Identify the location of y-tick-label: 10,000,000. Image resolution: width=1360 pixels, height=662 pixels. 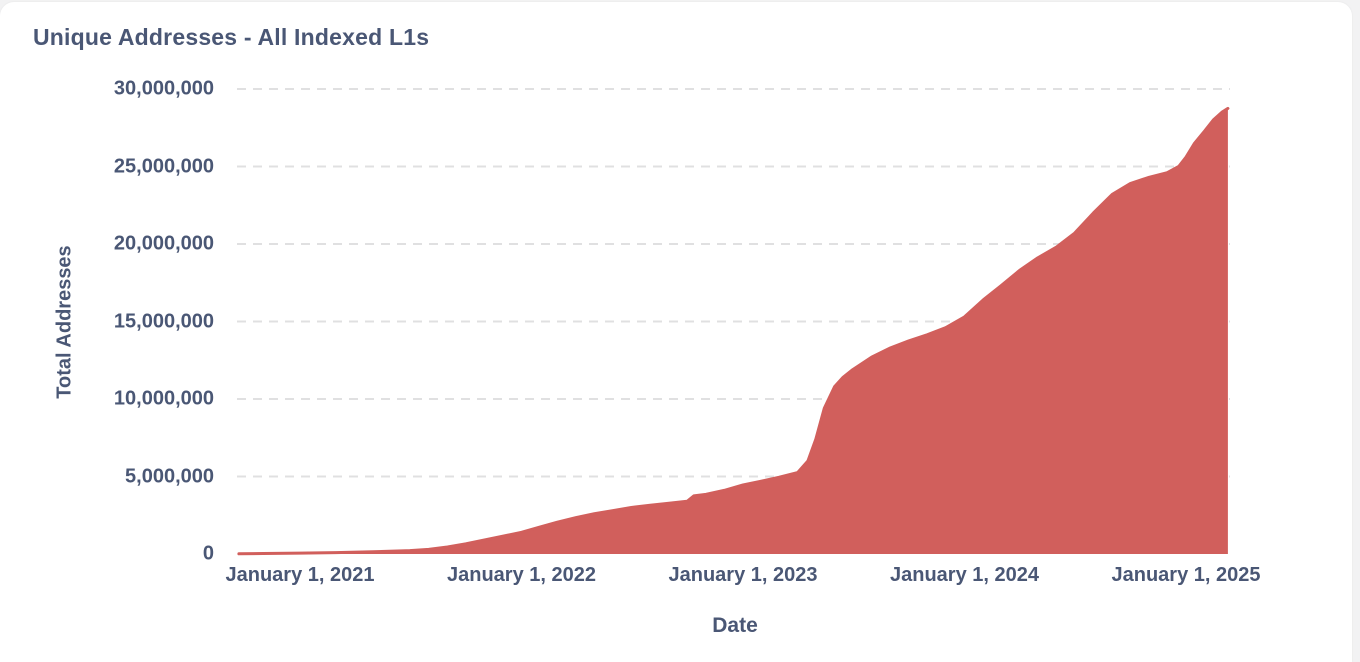
(163, 398).